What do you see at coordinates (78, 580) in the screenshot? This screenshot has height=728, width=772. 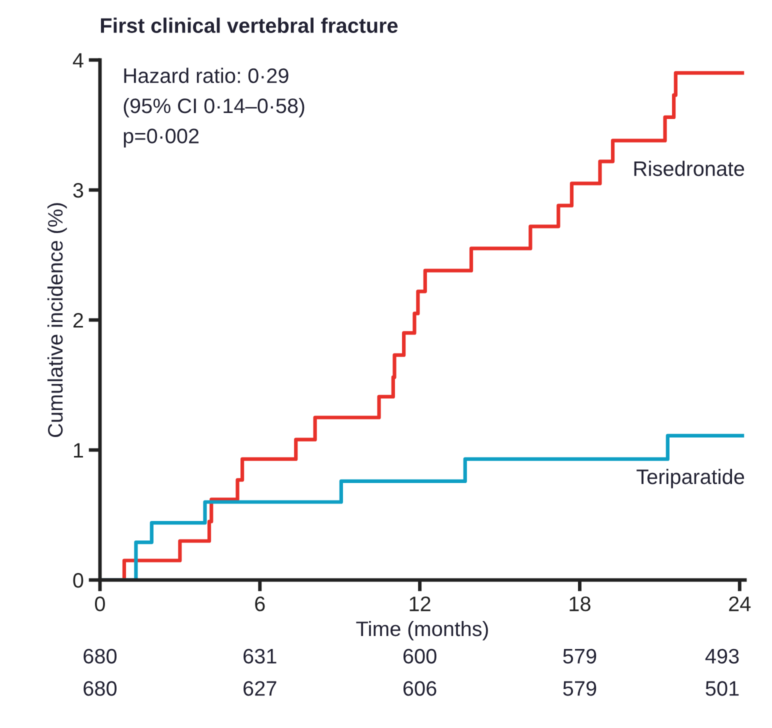 I see `y-tick-label: 0` at bounding box center [78, 580].